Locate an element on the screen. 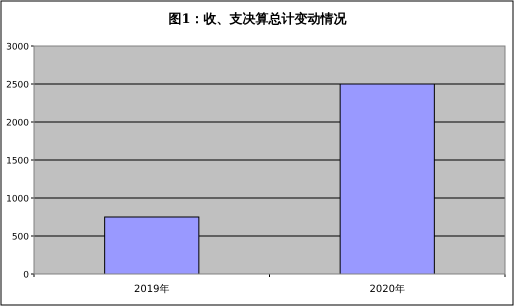 This screenshot has height=307, width=515. y-tick-label: 2000 is located at coordinates (18, 123).